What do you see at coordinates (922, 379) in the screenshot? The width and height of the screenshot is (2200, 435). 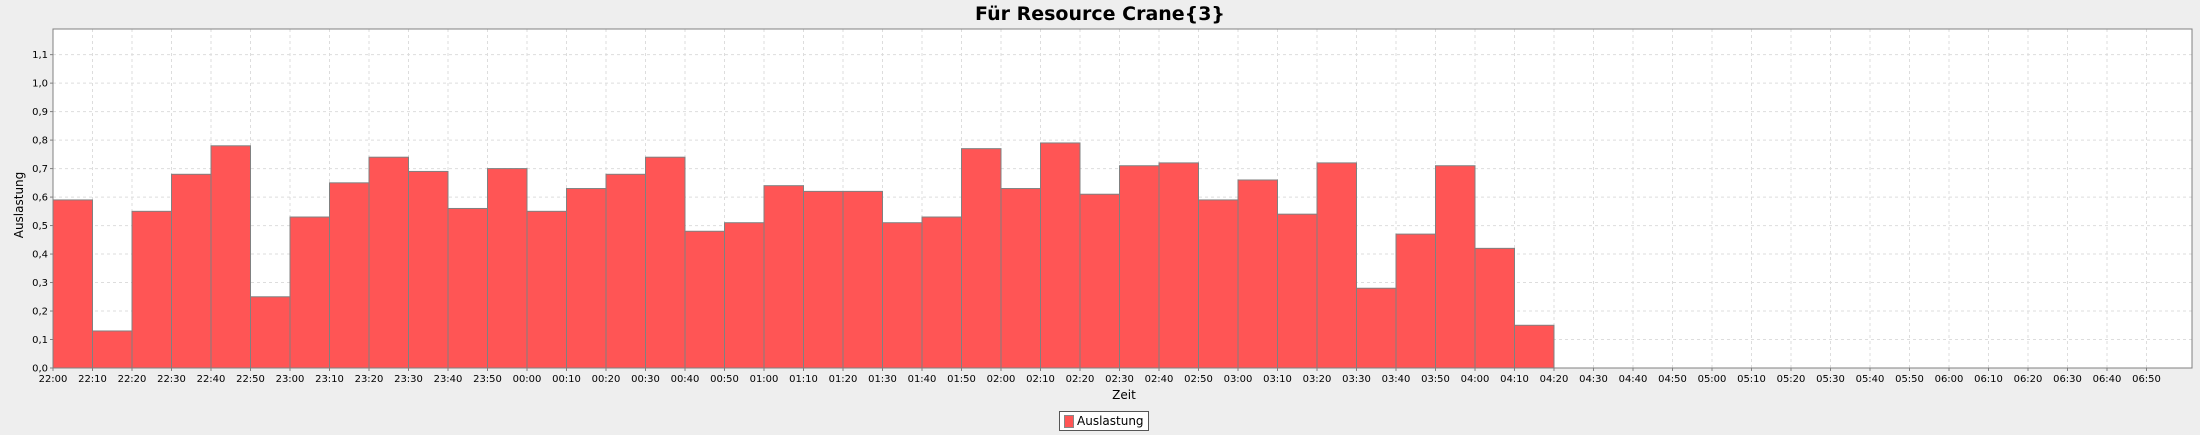 I see `x-tick-label: 01:40` at bounding box center [922, 379].